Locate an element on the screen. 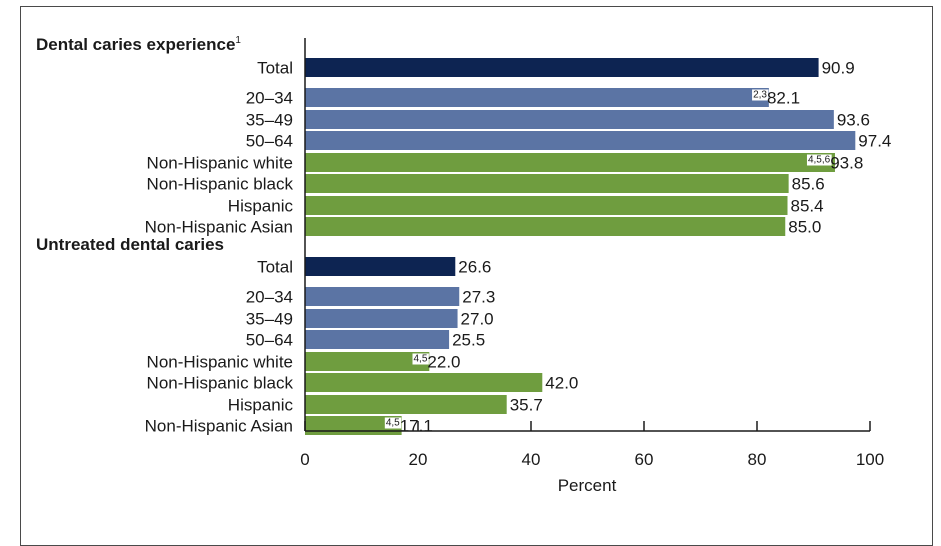 The height and width of the screenshot is (546, 941). x-axis-title: Percent is located at coordinates (587, 485).